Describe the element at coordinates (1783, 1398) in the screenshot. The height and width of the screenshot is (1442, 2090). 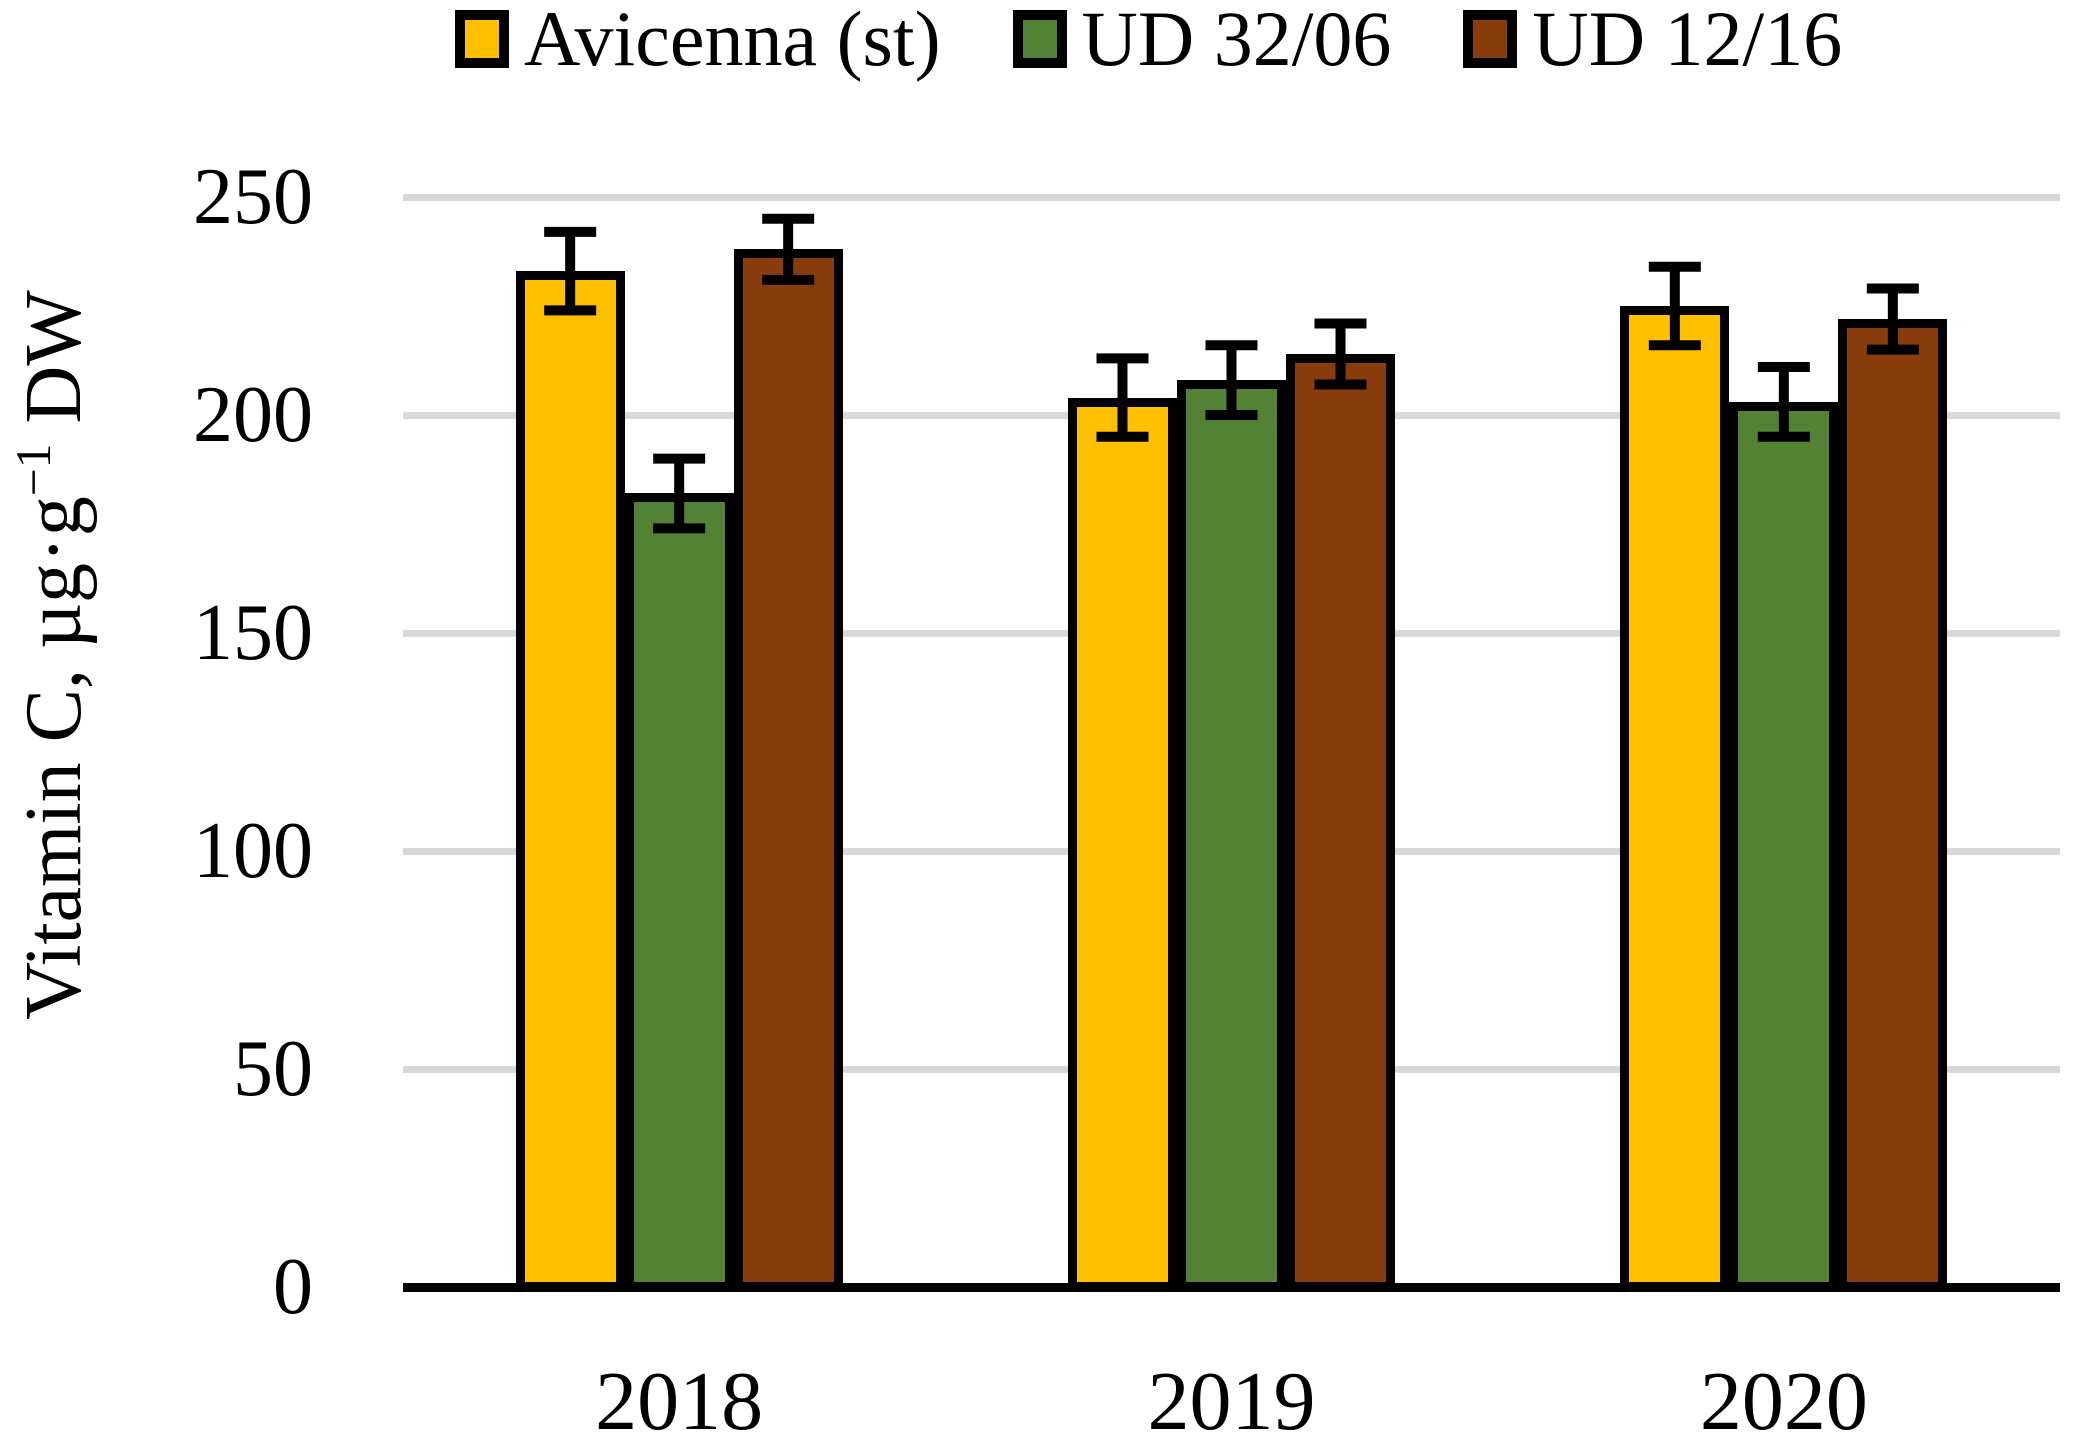
I see `x-axis-label: 2020` at that location.